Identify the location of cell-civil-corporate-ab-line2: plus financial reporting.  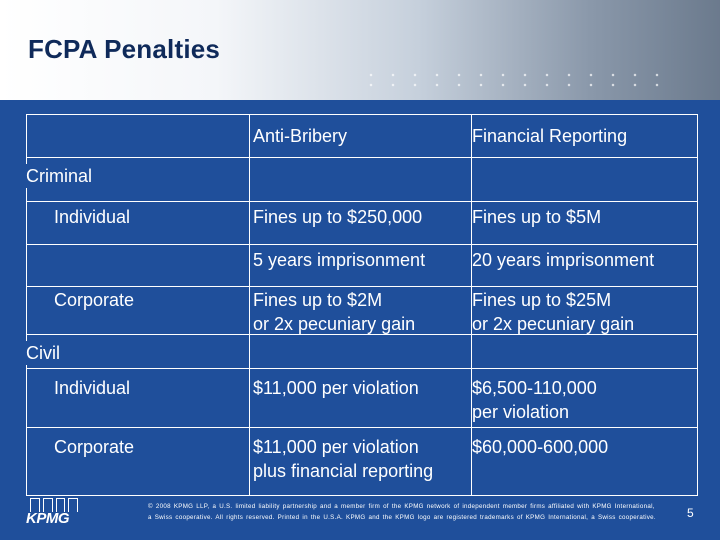
(343, 471).